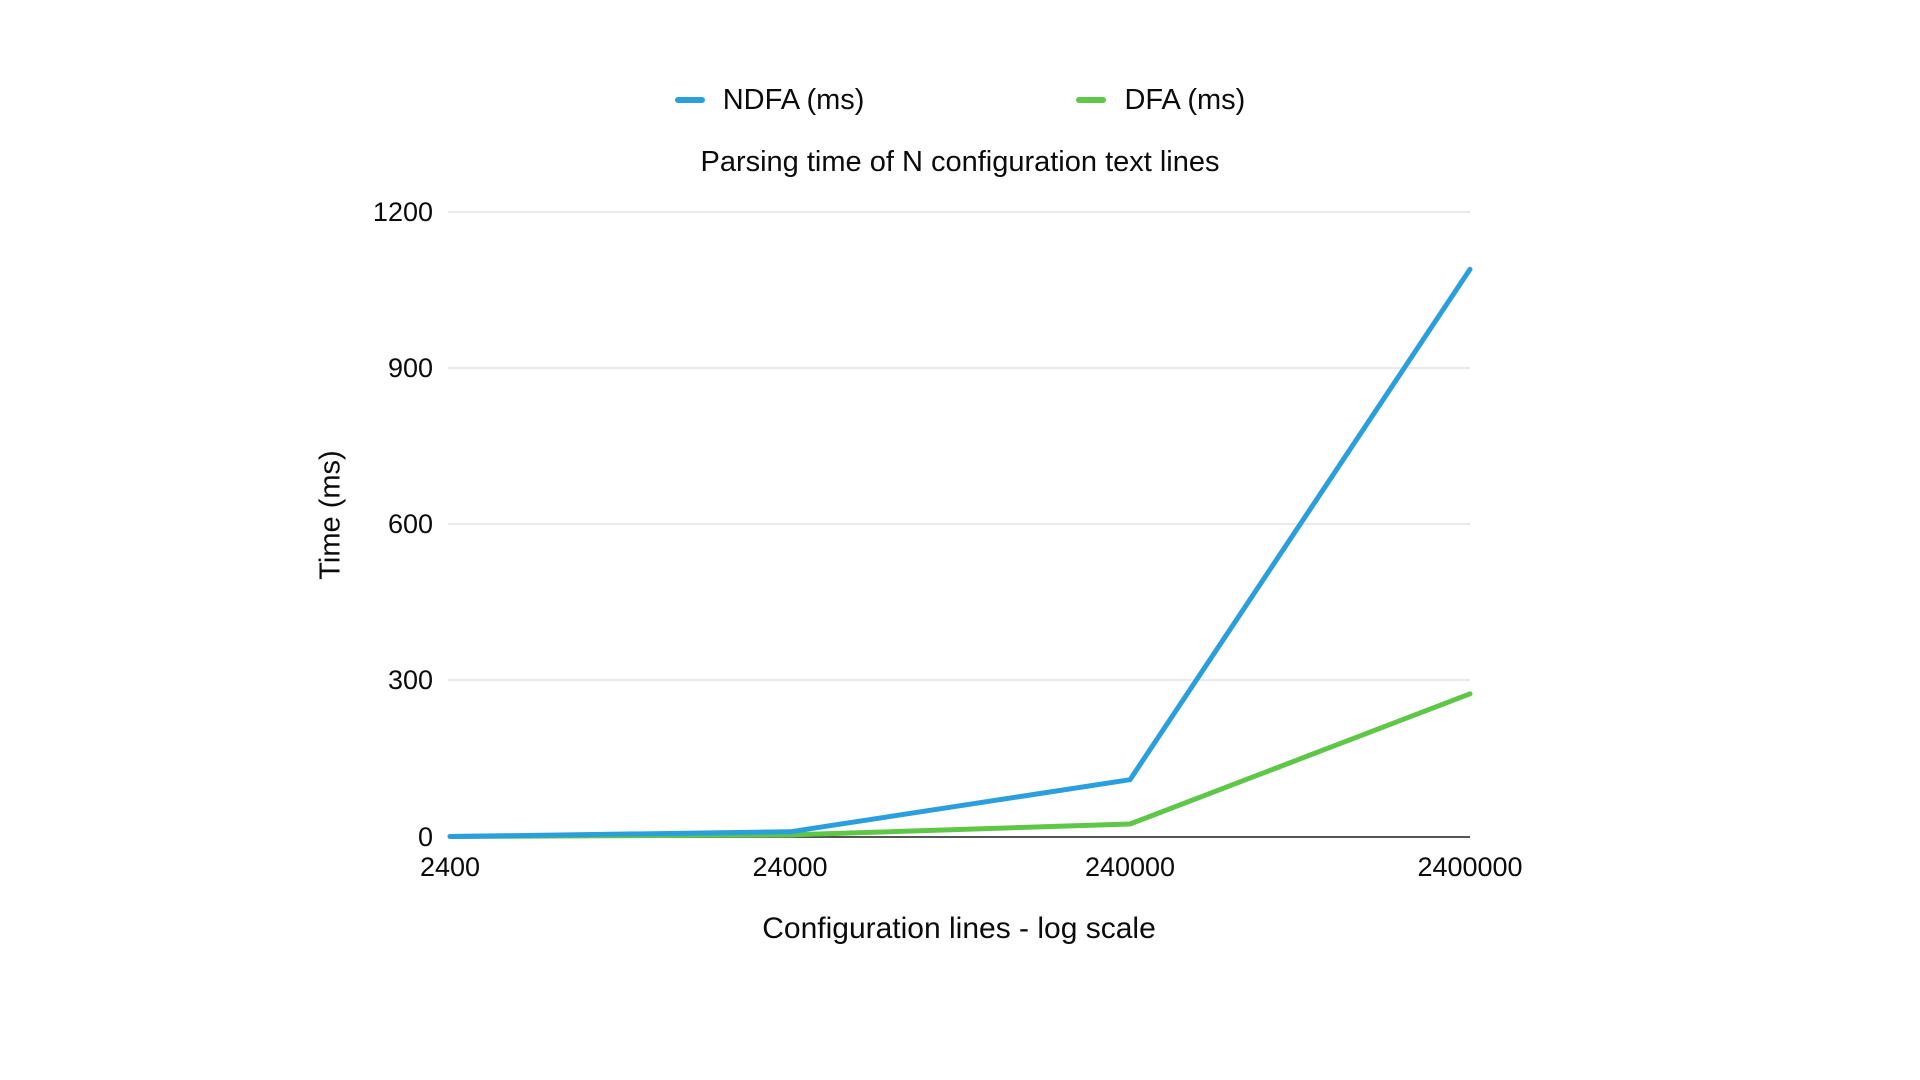 Image resolution: width=1920 pixels, height=1080 pixels. I want to click on y-tick-900: 900, so click(410, 368).